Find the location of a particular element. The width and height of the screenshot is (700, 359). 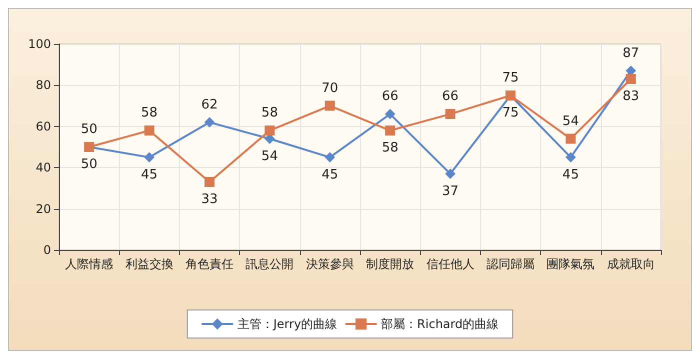

x-tick-label: 決策參與 is located at coordinates (330, 264).